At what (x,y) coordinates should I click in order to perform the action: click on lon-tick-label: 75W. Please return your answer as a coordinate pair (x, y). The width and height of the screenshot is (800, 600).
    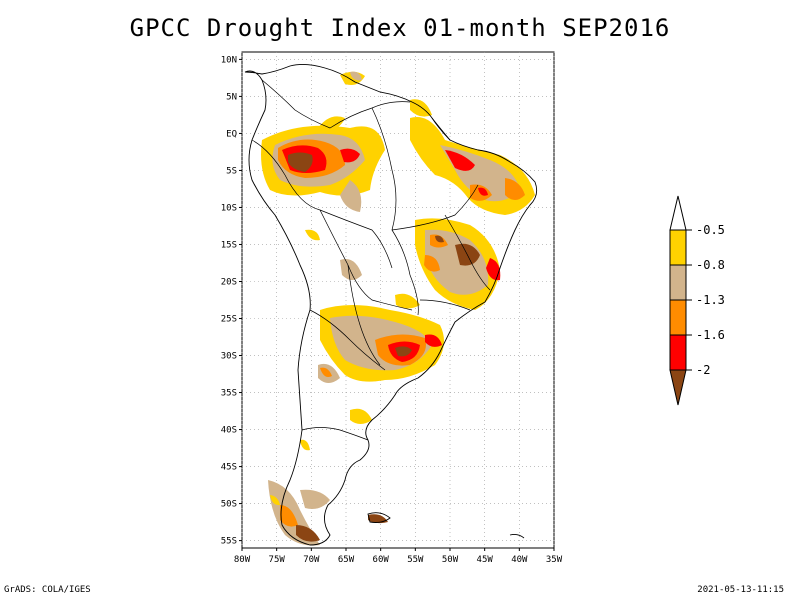
    Looking at the image, I should click on (277, 560).